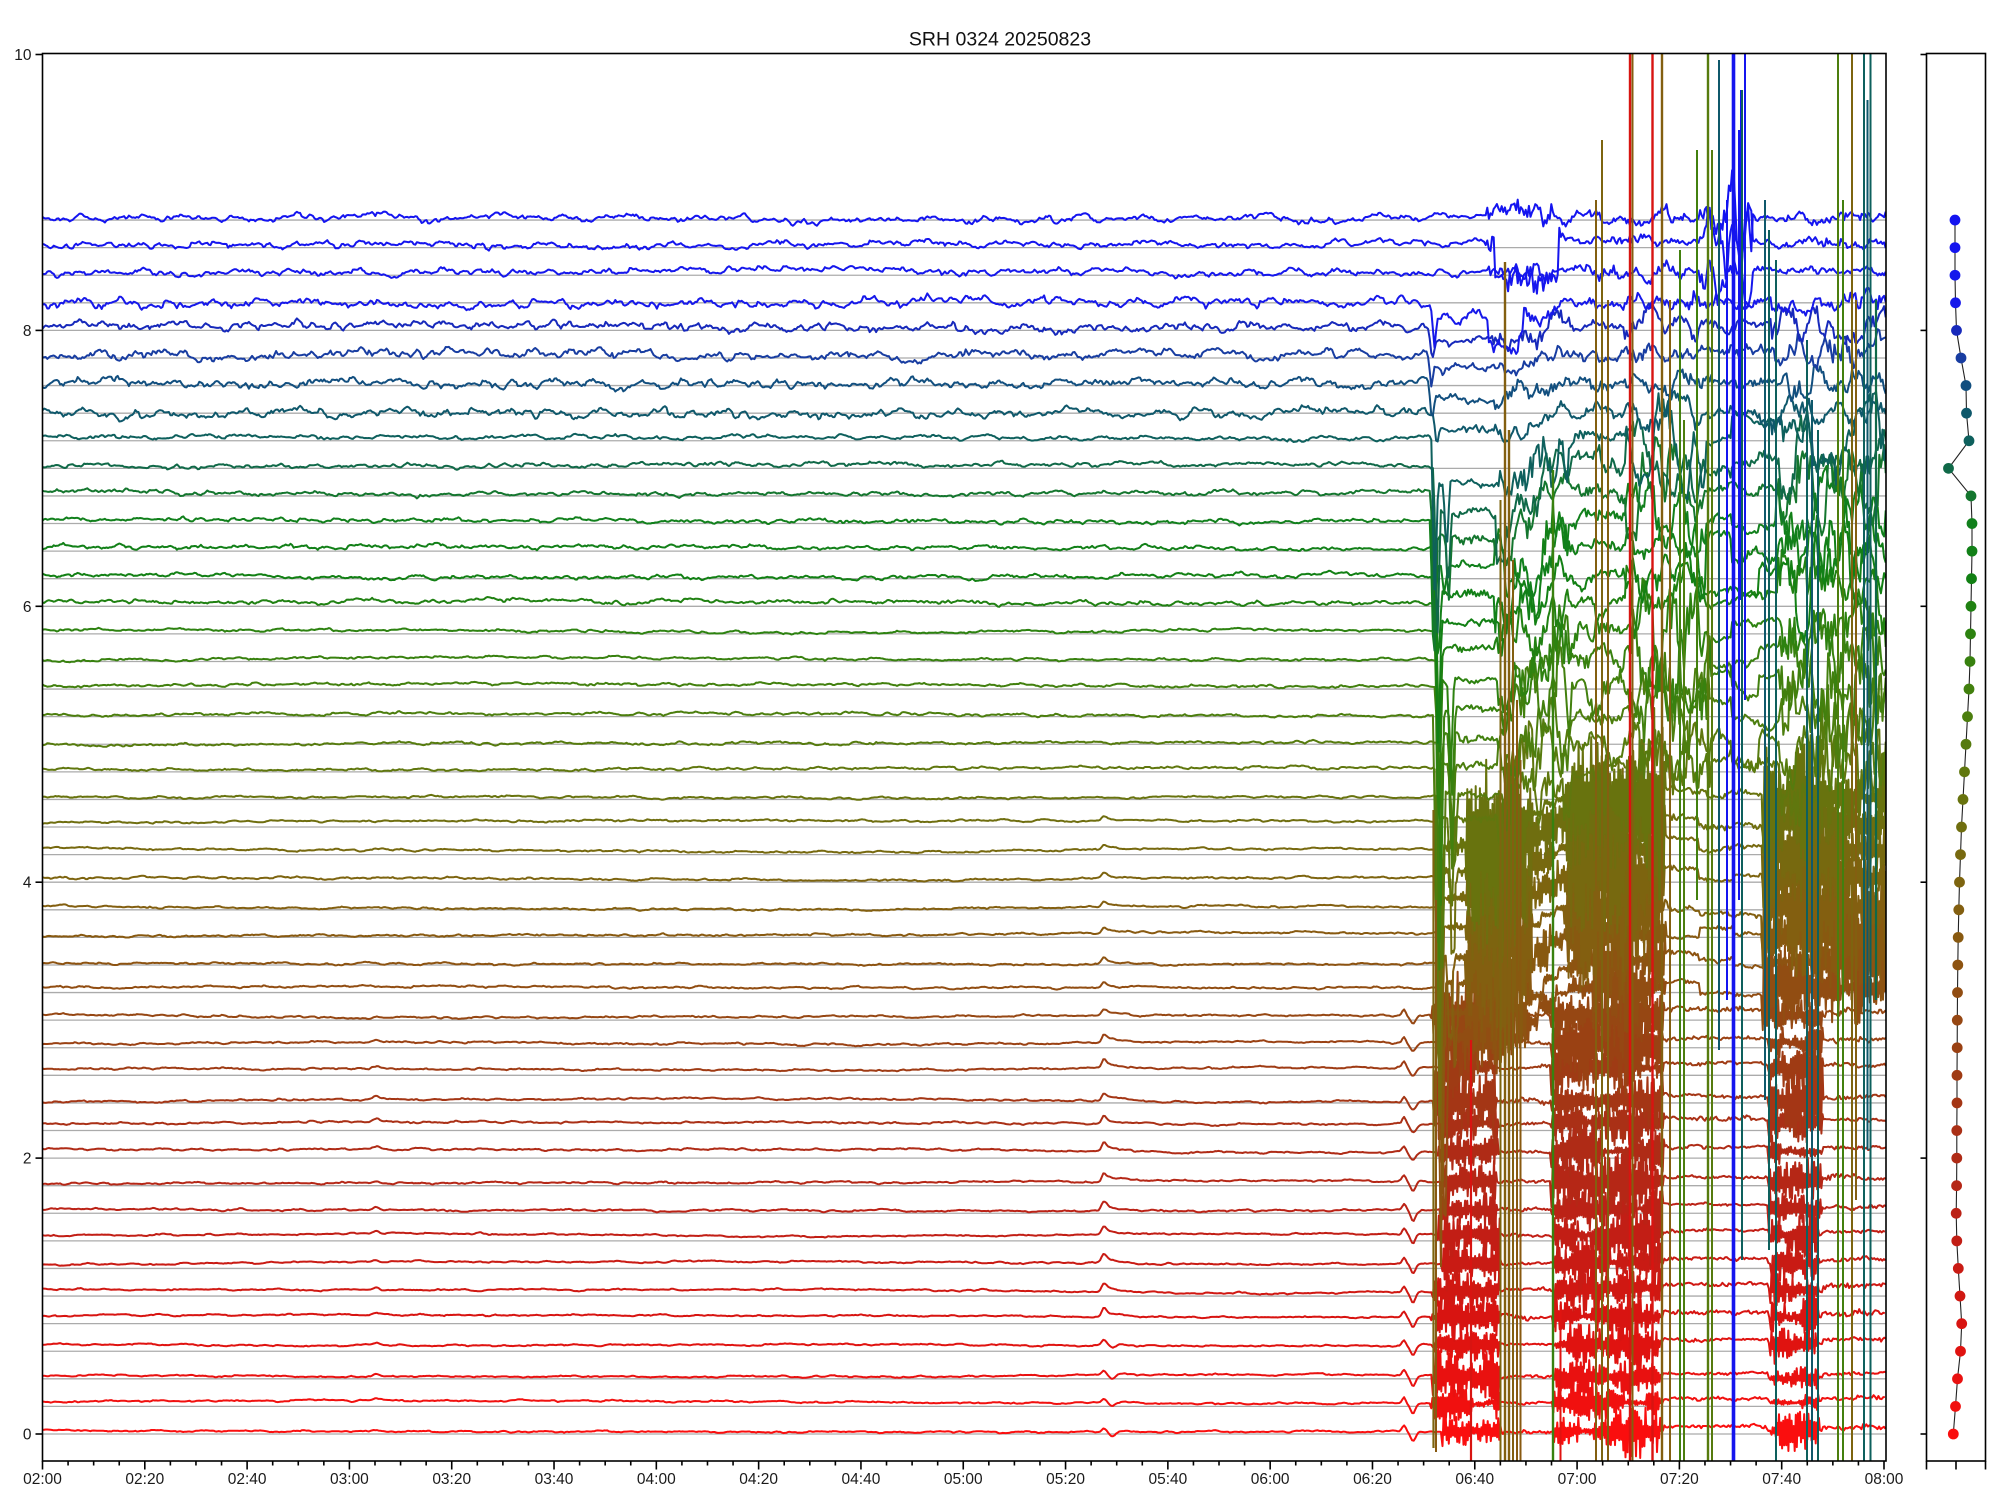 This screenshot has height=1500, width=2000. What do you see at coordinates (1065, 1479) in the screenshot?
I see `svg-text: 05:20` at bounding box center [1065, 1479].